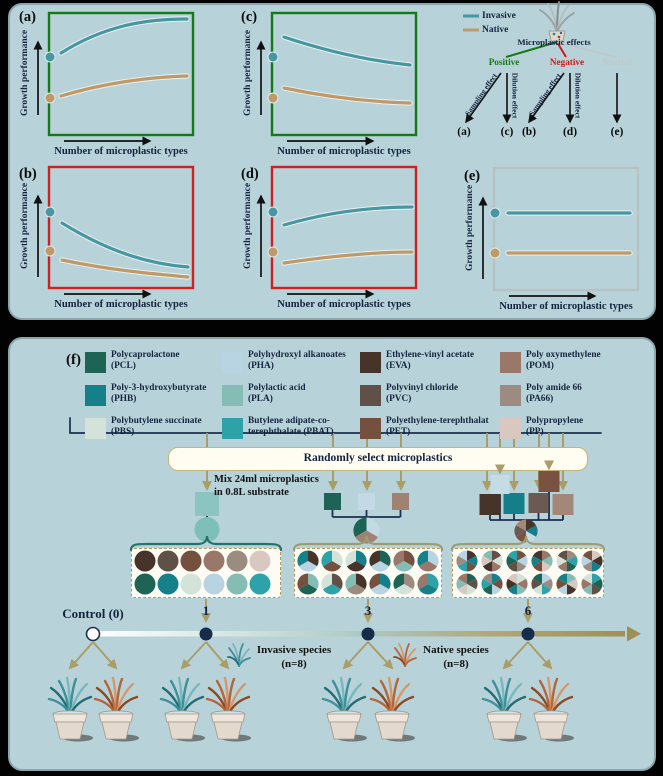 The width and height of the screenshot is (663, 776). I want to click on chart-d-xlabel: Number of microplastic types, so click(344, 304).